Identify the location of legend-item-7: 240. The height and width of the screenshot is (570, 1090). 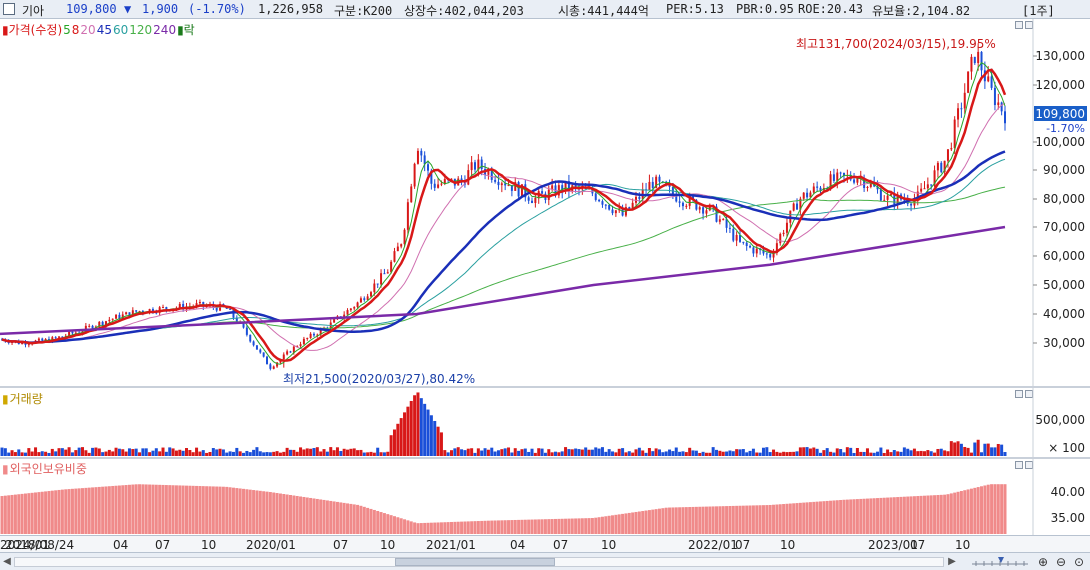
(165, 30).